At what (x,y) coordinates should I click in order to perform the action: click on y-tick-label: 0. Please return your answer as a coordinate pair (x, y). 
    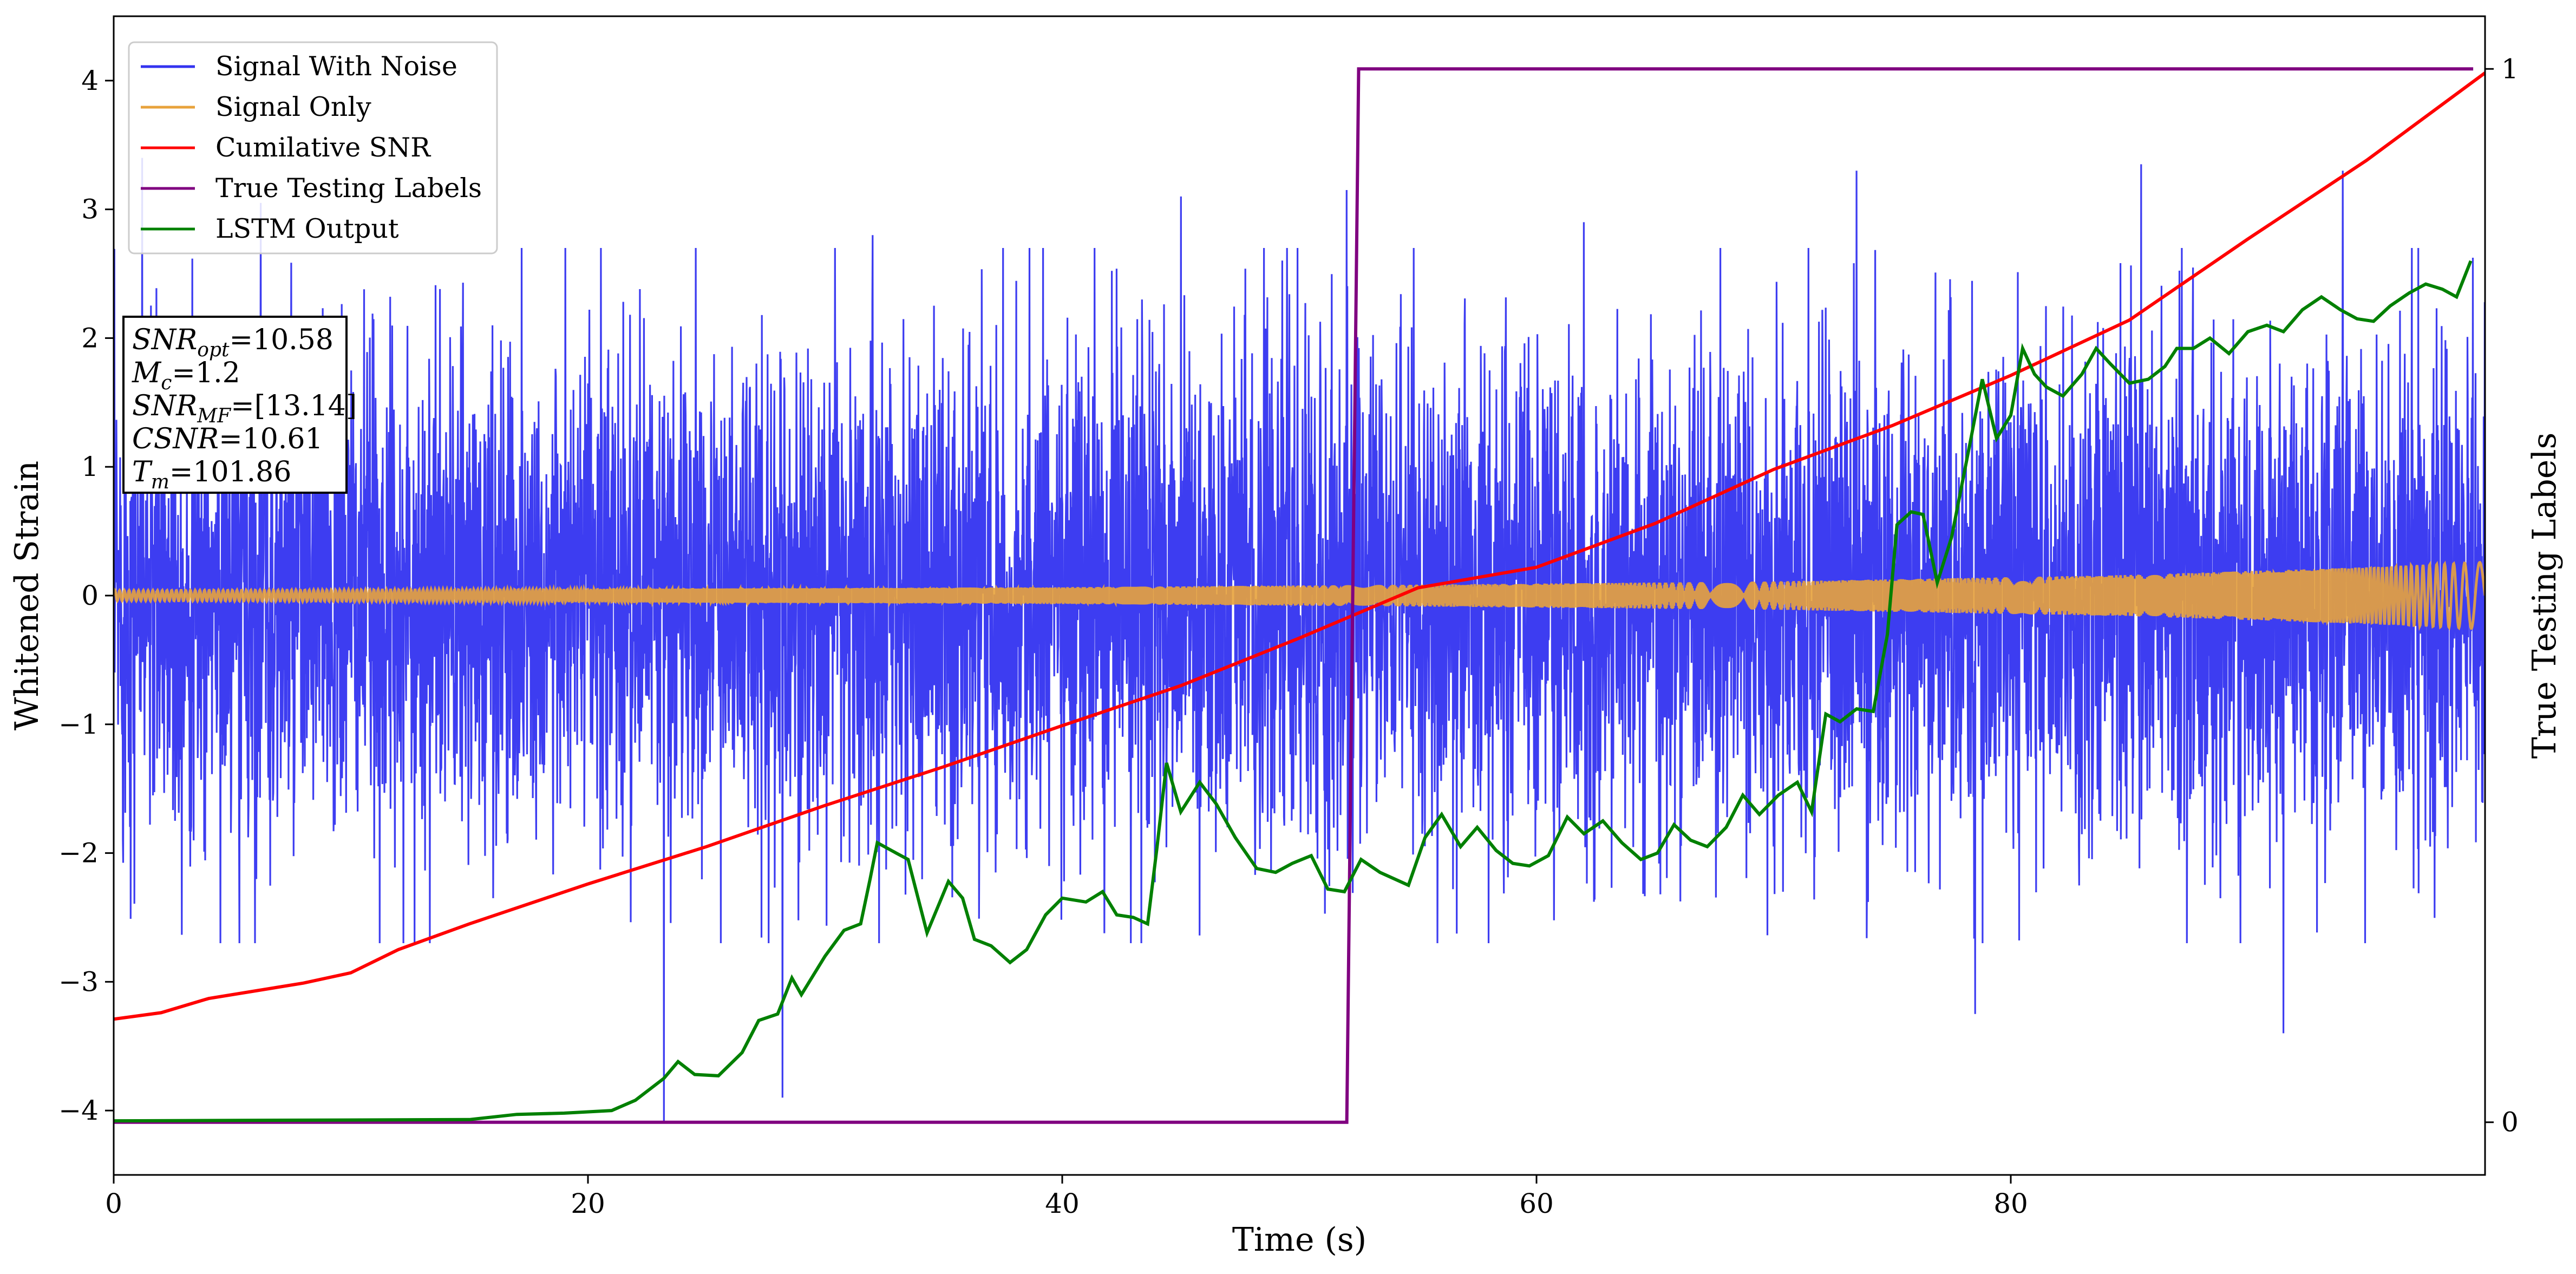
    Looking at the image, I should click on (90, 595).